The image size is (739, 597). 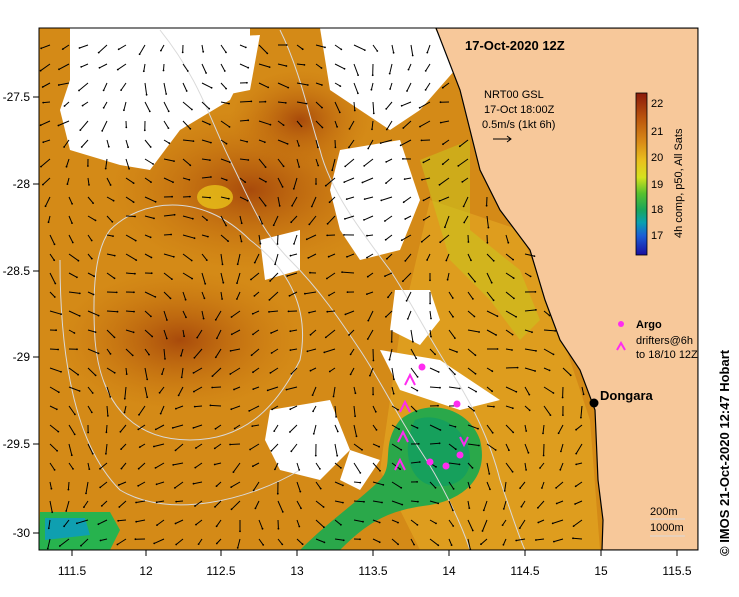 I want to click on x-tick-label: 13, so click(x=297, y=571).